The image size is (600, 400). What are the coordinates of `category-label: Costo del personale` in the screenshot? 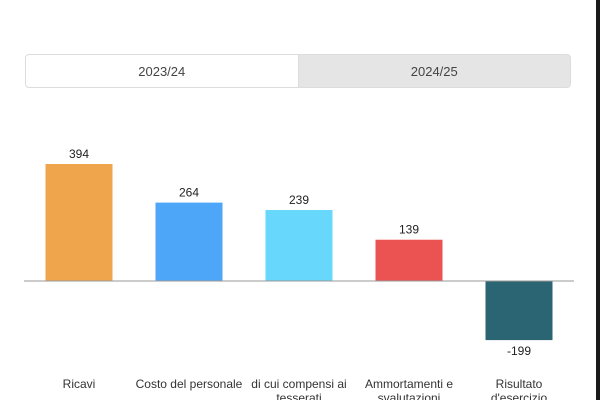 It's located at (189, 384).